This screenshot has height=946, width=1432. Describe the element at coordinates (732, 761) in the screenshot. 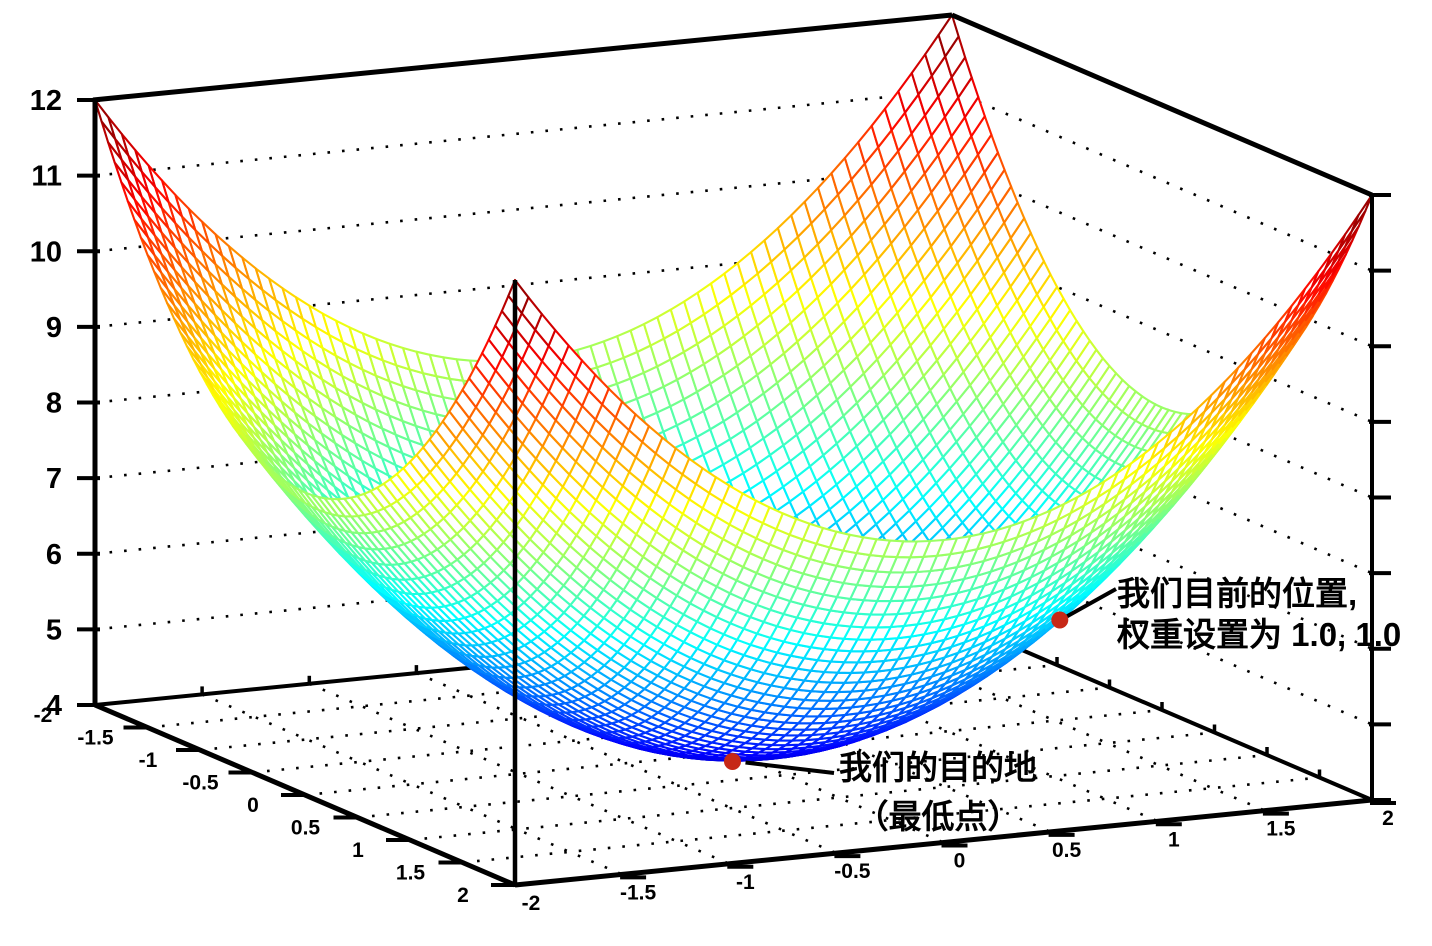

I see `destination-dot` at that location.